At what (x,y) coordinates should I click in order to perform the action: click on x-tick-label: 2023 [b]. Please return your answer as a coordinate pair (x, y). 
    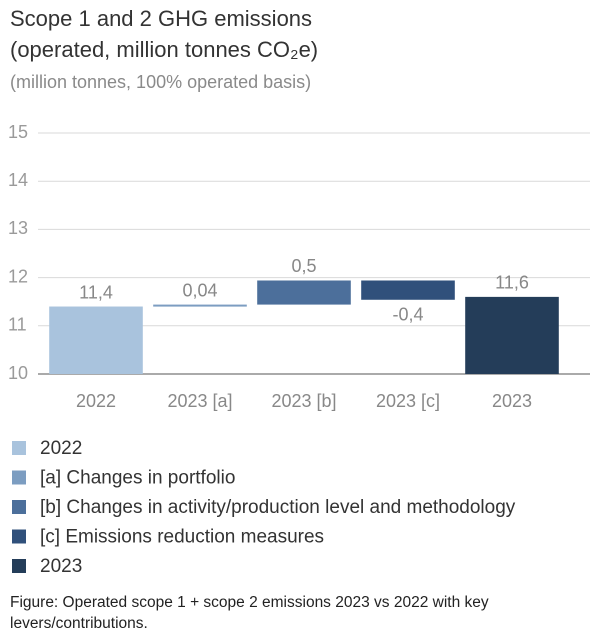
    Looking at the image, I should click on (303, 401).